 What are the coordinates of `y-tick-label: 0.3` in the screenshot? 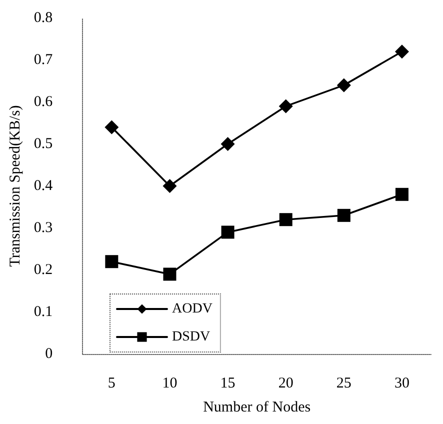 It's located at (43, 228).